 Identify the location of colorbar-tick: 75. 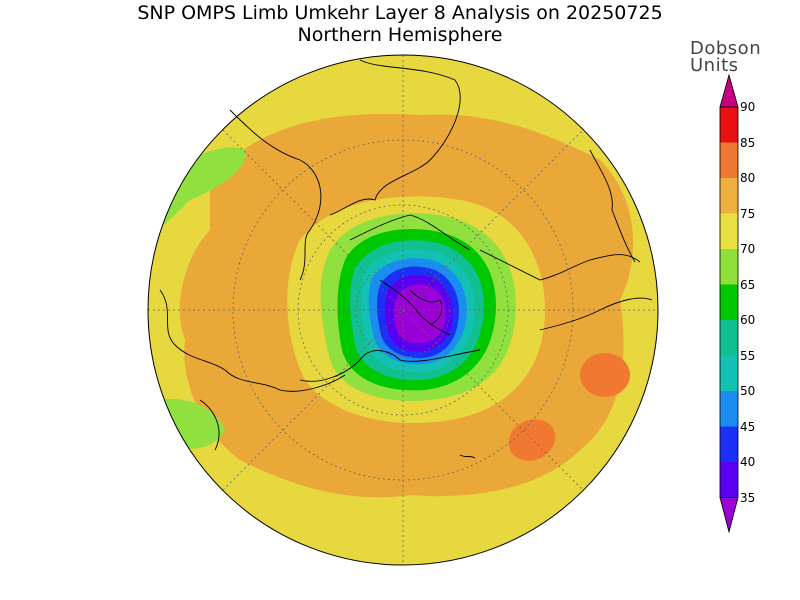
(747, 214).